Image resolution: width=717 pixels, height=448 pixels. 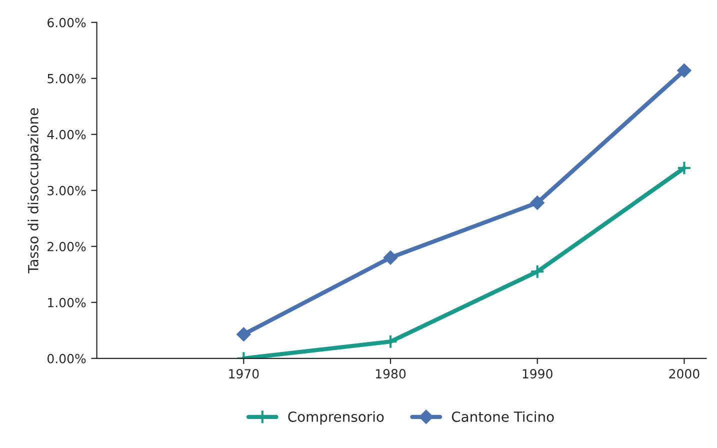 What do you see at coordinates (684, 373) in the screenshot?
I see `x-tick-label: 2000` at bounding box center [684, 373].